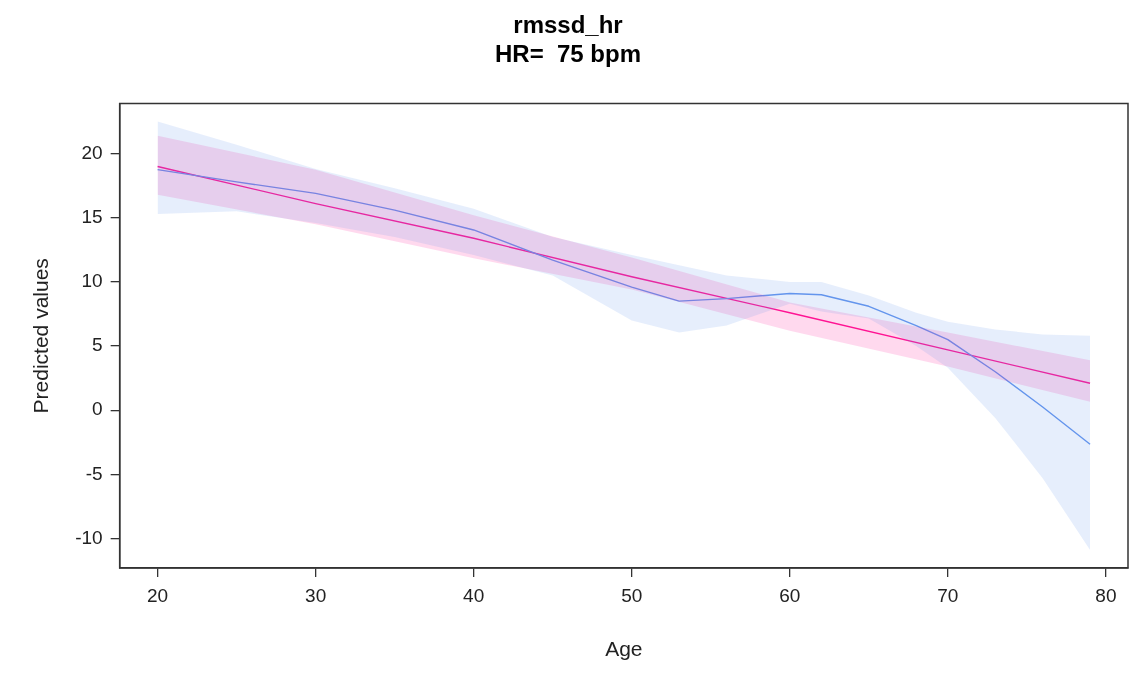 This screenshot has height=681, width=1130. Describe the element at coordinates (632, 595) in the screenshot. I see `x-tick-label: 50` at that location.